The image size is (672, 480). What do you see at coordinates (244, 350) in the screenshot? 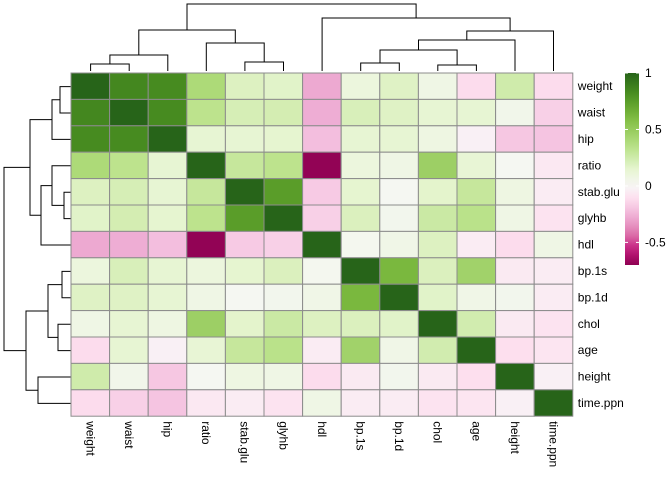
I see `heatmap-cell-age-stab.glu` at bounding box center [244, 350].